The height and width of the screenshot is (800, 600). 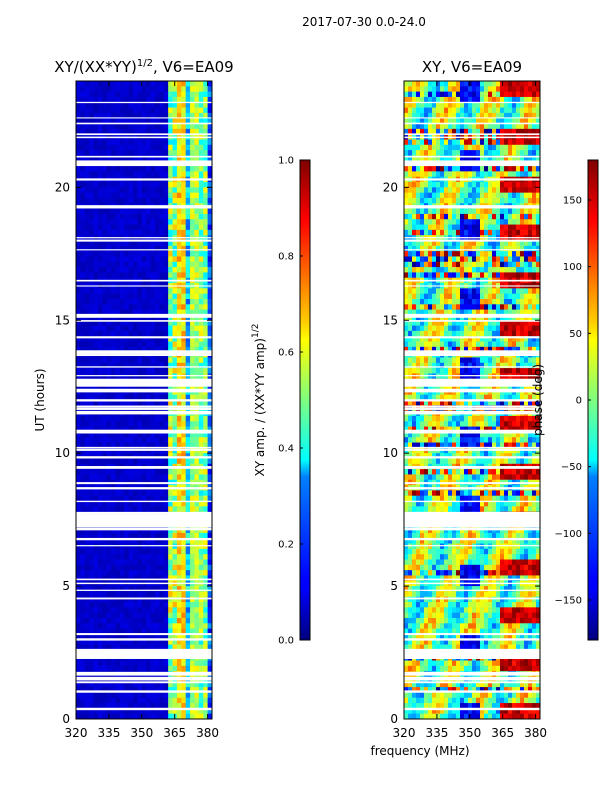 What do you see at coordinates (66, 586) in the screenshot?
I see `left-ytick-label: 5` at bounding box center [66, 586].